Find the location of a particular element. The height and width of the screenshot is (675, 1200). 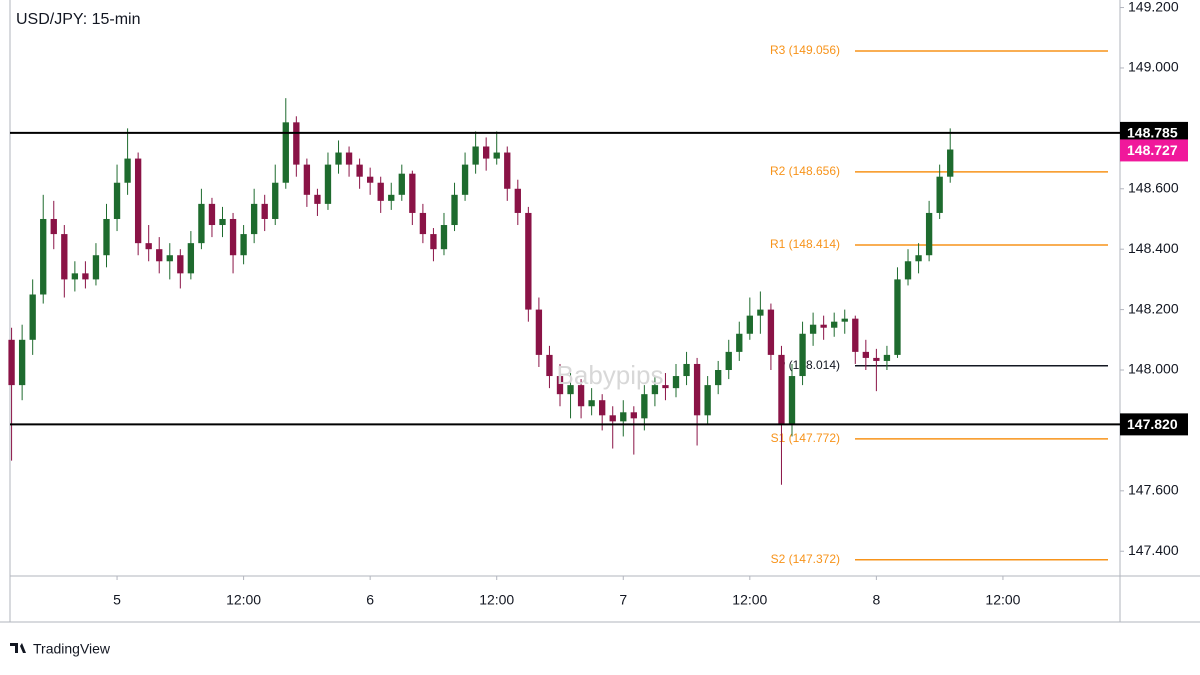

level-label: 147.820 is located at coordinates (1152, 424).